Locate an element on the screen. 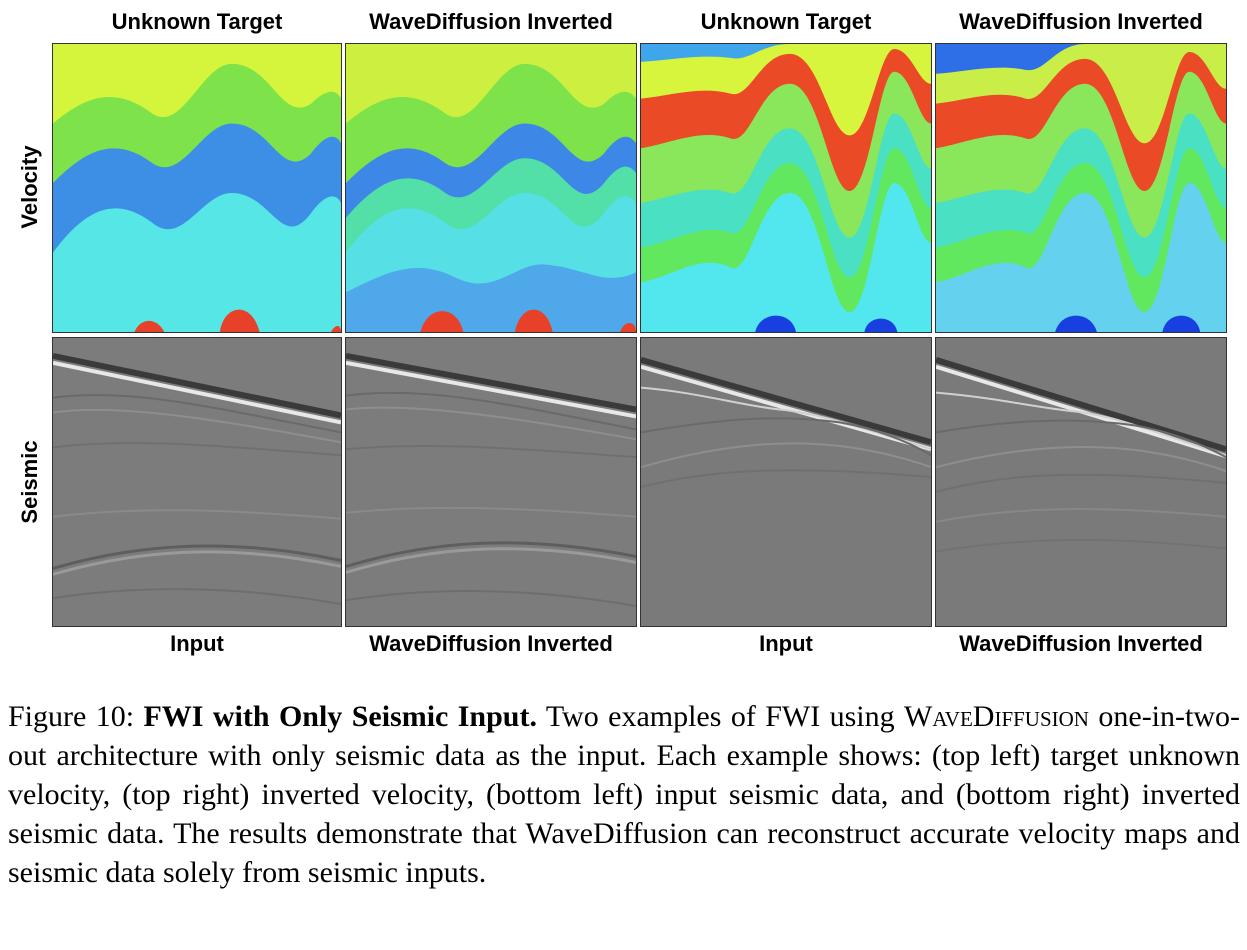 This screenshot has height=950, width=1247. column-title-inverted-1: WaveDiffusion Inverted is located at coordinates (491, 21).